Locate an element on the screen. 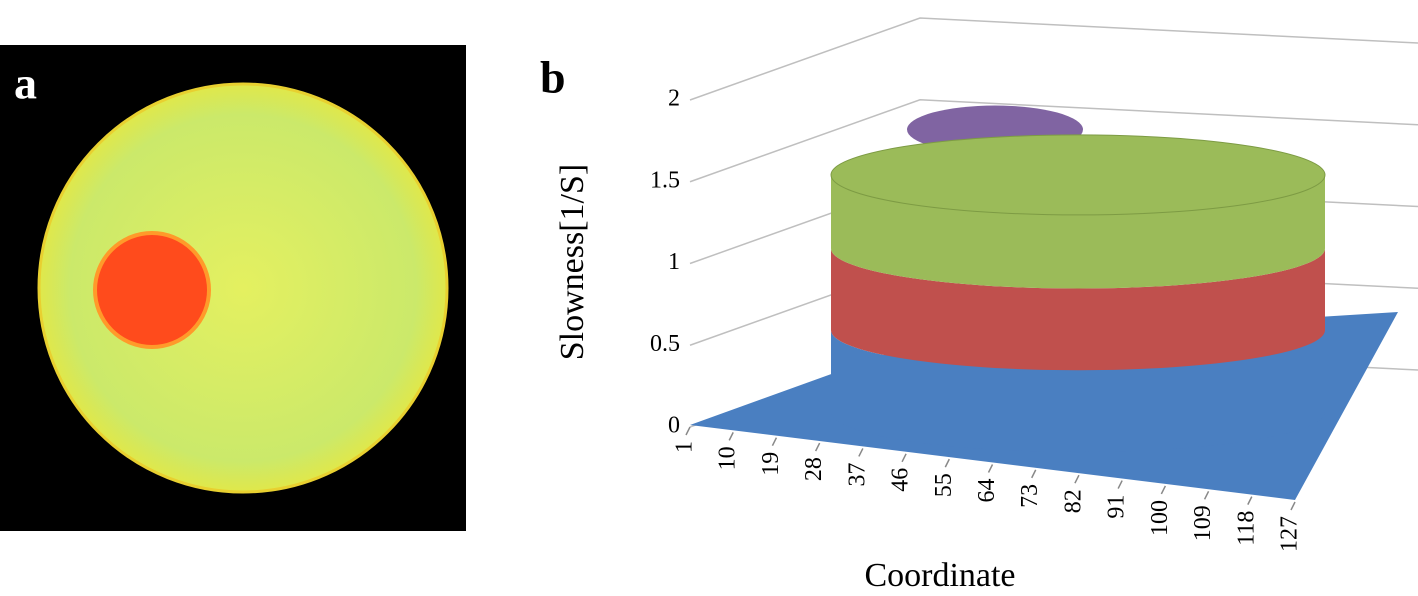 This screenshot has height=596, width=1418. y-tick-label: 0.5 is located at coordinates (665, 344).